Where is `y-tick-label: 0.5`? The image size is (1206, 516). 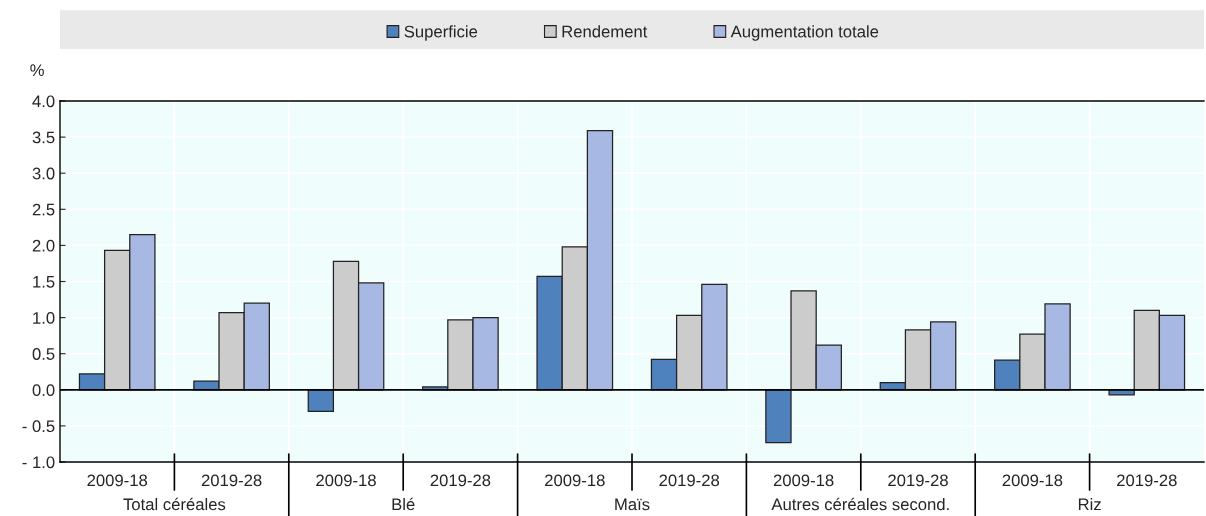 y-tick-label: 0.5 is located at coordinates (43, 354).